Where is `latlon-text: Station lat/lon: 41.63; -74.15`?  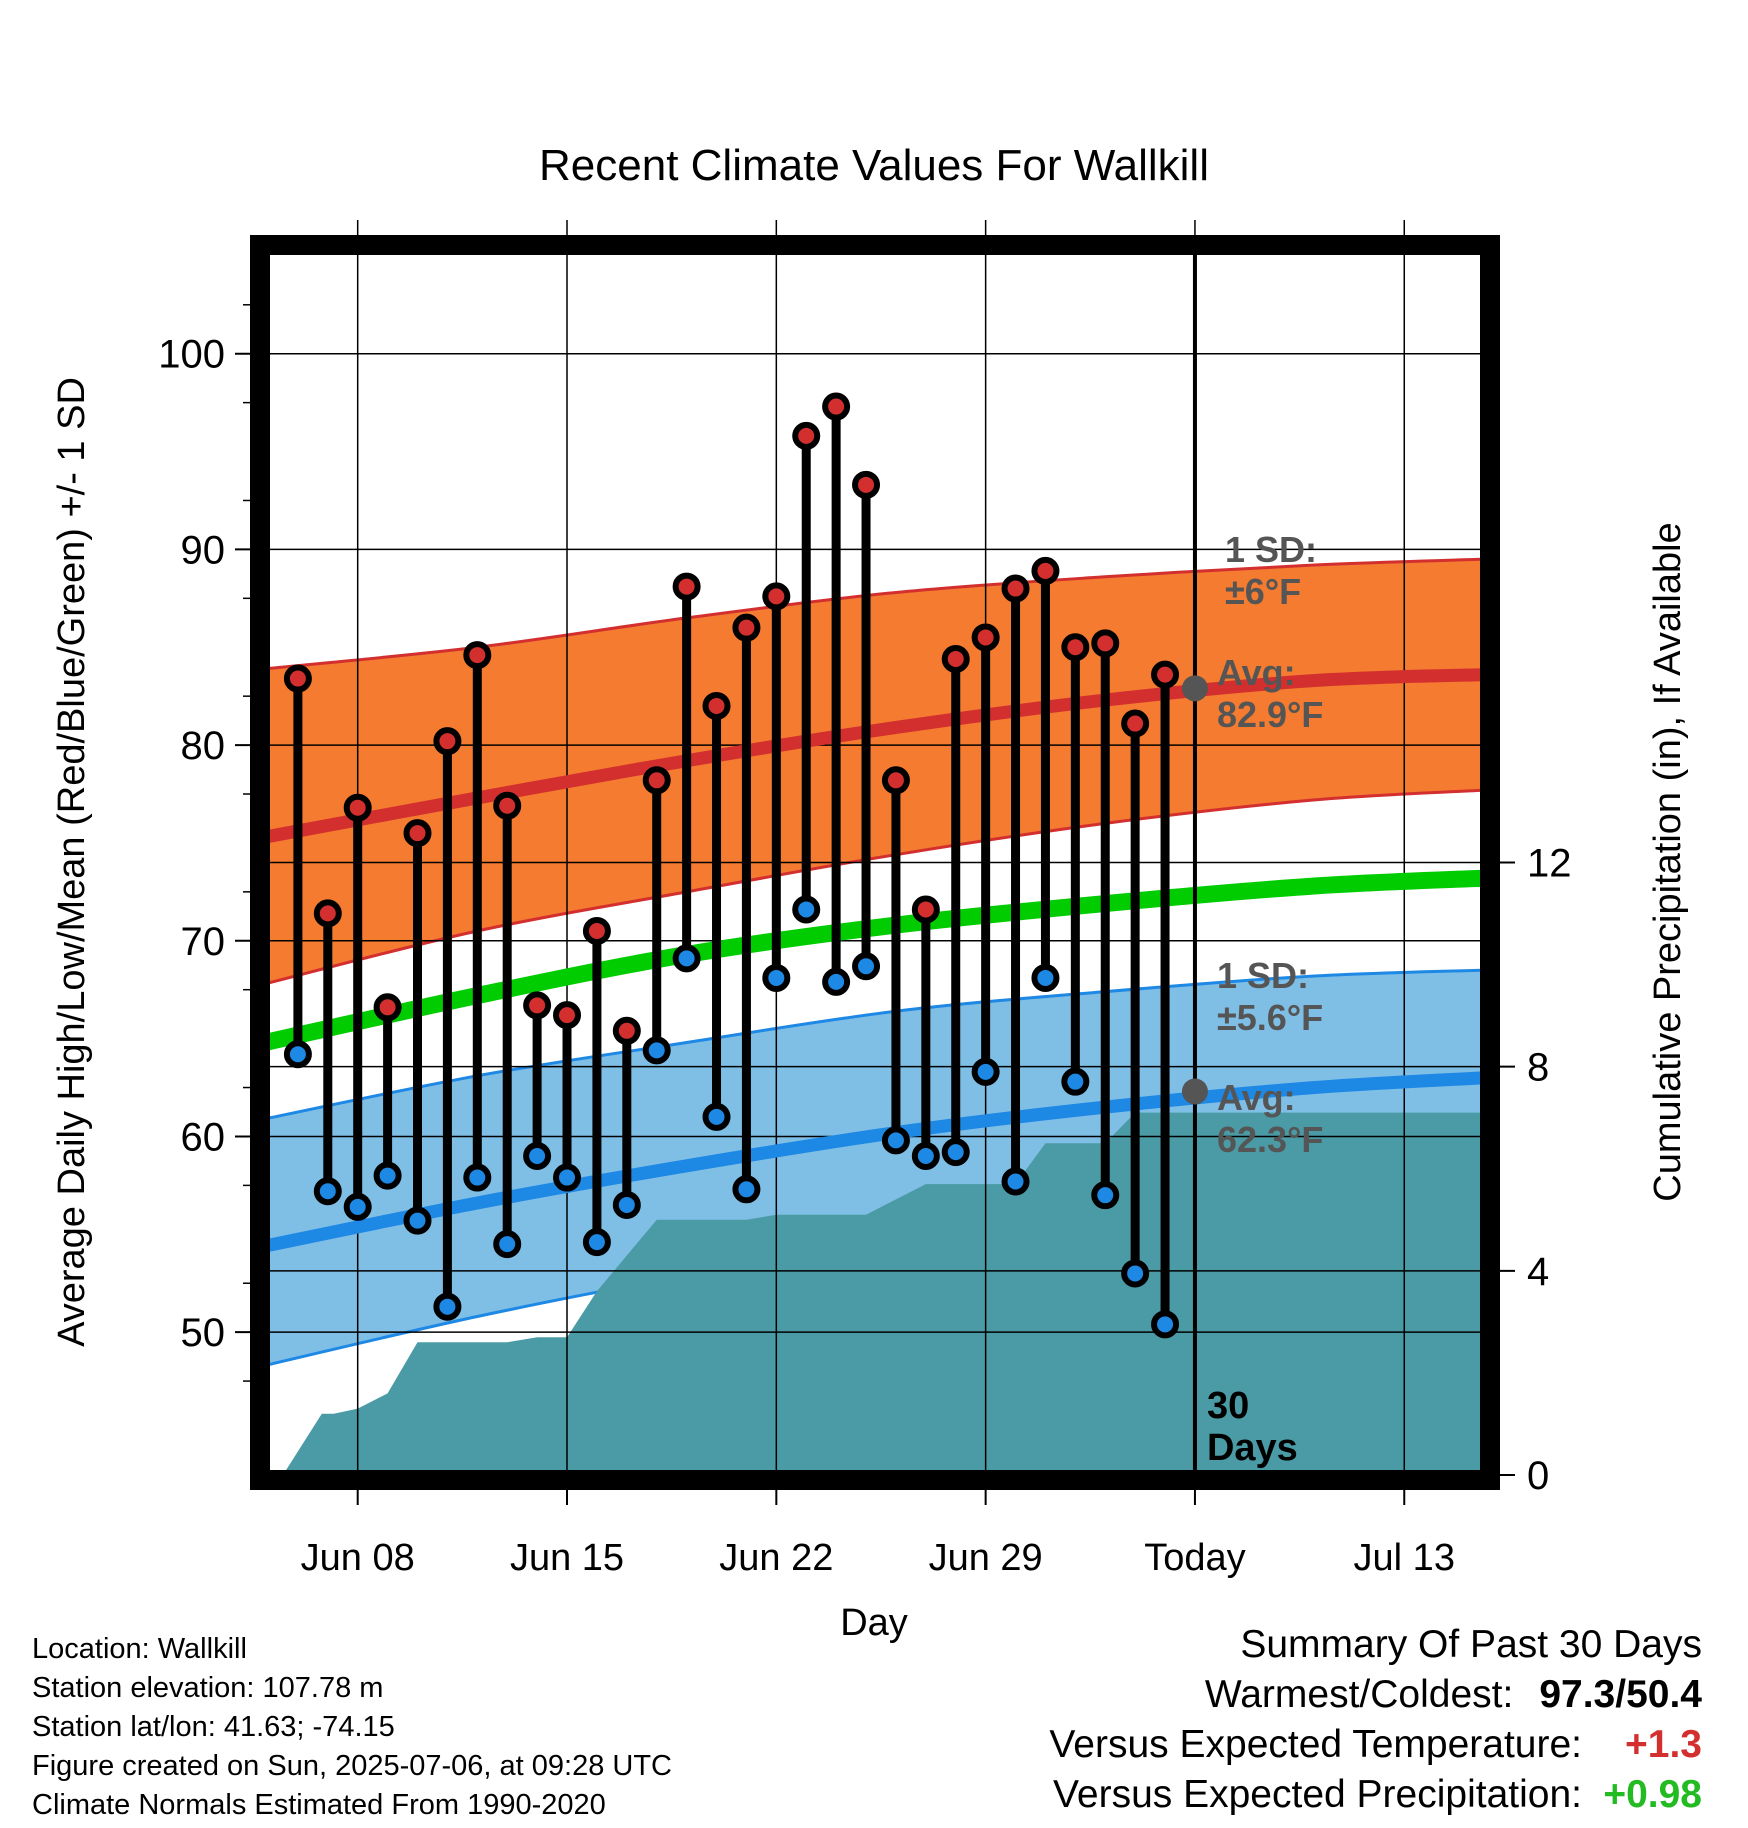
latlon-text: Station lat/lon: 41.63; -74.15 is located at coordinates (213, 1727).